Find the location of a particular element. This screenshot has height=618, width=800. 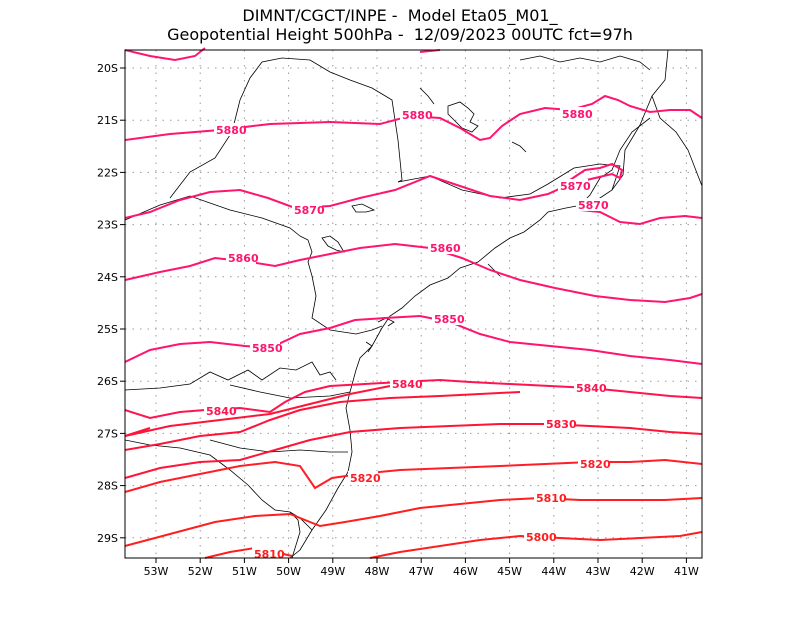

contour-label-5880-3: 5880 is located at coordinates (576, 114).